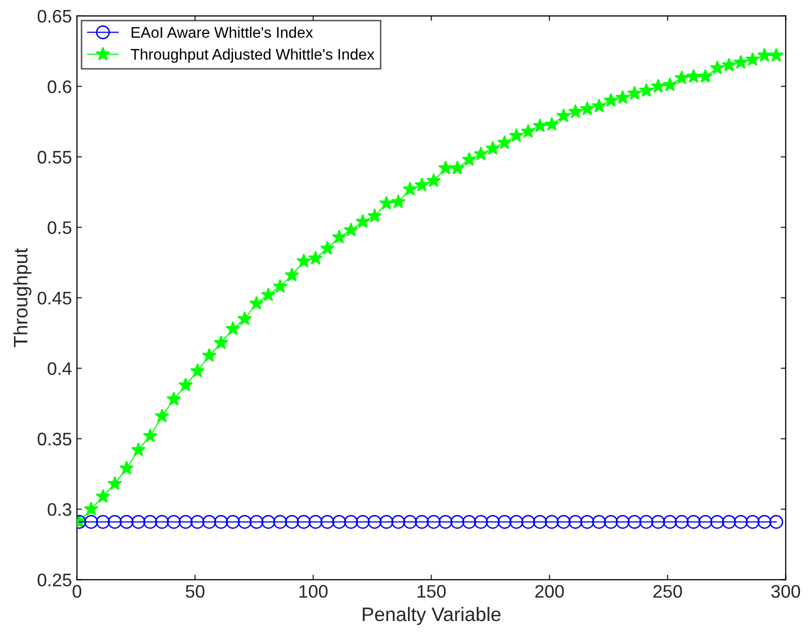 The height and width of the screenshot is (637, 810). What do you see at coordinates (55, 580) in the screenshot?
I see `y-tick-label: 0.25` at bounding box center [55, 580].